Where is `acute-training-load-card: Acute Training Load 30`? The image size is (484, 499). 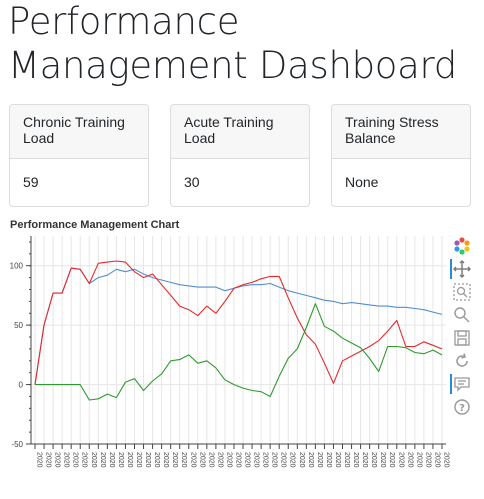 acute-training-load-card: Acute Training Load 30 is located at coordinates (240, 155).